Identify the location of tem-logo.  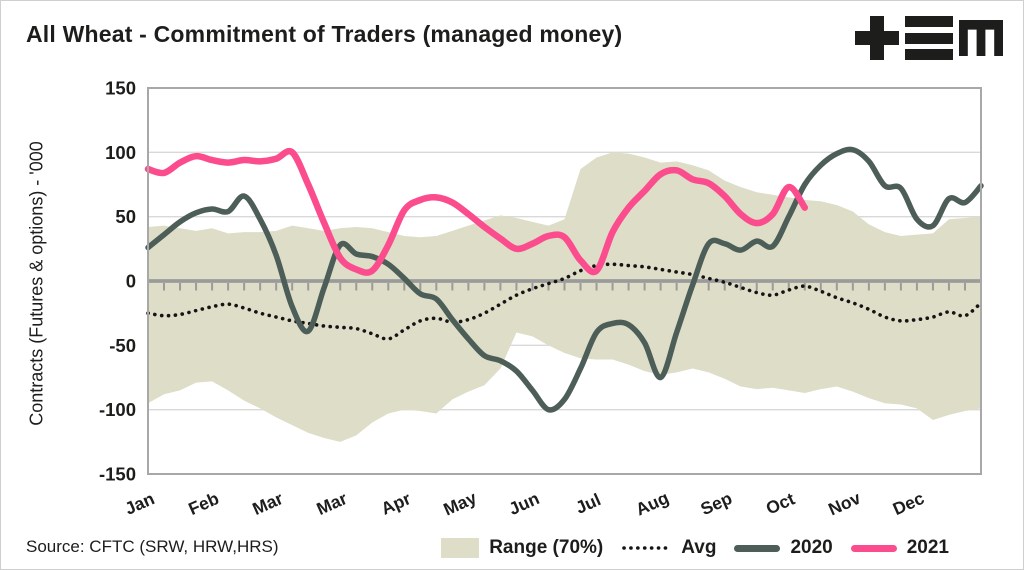
(929, 38).